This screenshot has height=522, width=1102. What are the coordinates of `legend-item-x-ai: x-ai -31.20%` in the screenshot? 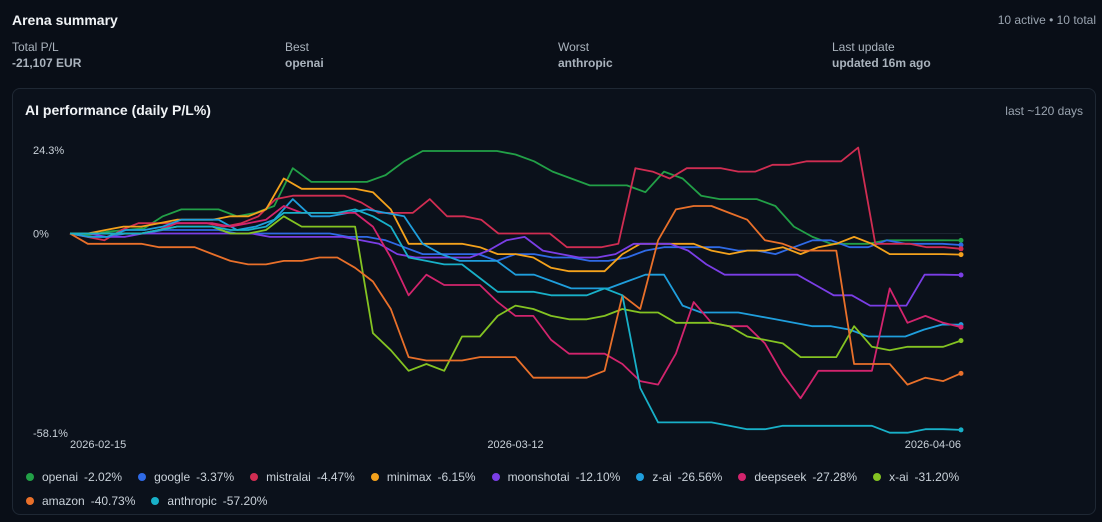 It's located at (916, 477).